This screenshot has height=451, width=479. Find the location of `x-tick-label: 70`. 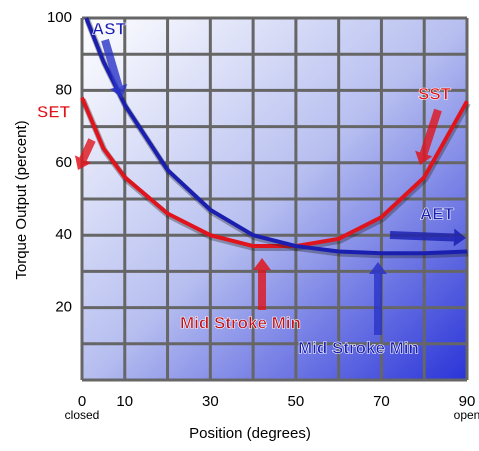

x-tick-label: 70 is located at coordinates (381, 401).